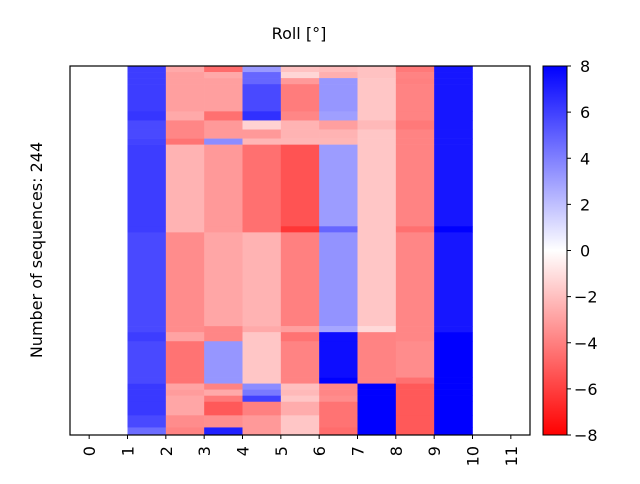 This screenshot has height=484, width=640. Describe the element at coordinates (585, 251) in the screenshot. I see `colorbar-tick-label: 0` at that location.